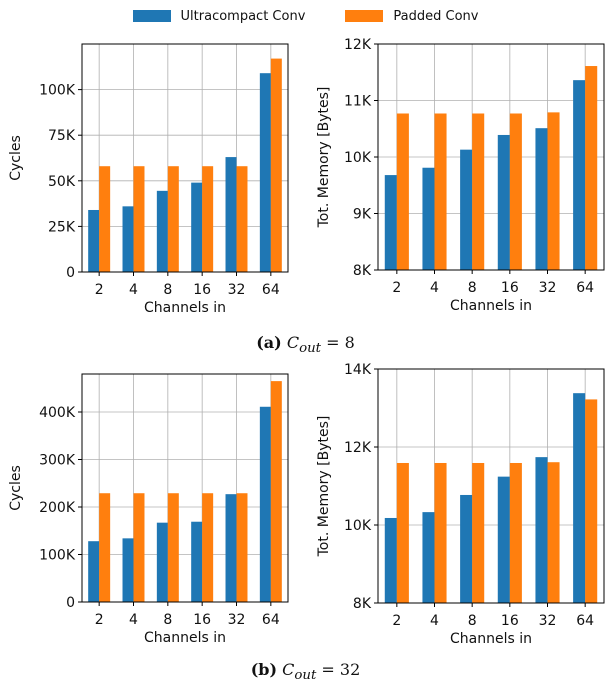 This screenshot has width=611, height=688. Describe the element at coordinates (264, 669) in the screenshot. I see `caption-b-label: (b)` at that location.